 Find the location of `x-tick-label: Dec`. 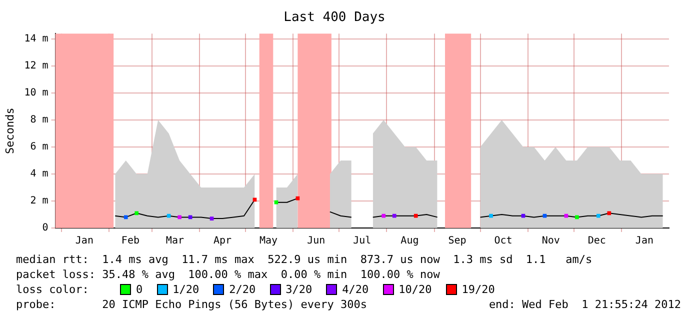

x-tick-label: Dec is located at coordinates (597, 241).